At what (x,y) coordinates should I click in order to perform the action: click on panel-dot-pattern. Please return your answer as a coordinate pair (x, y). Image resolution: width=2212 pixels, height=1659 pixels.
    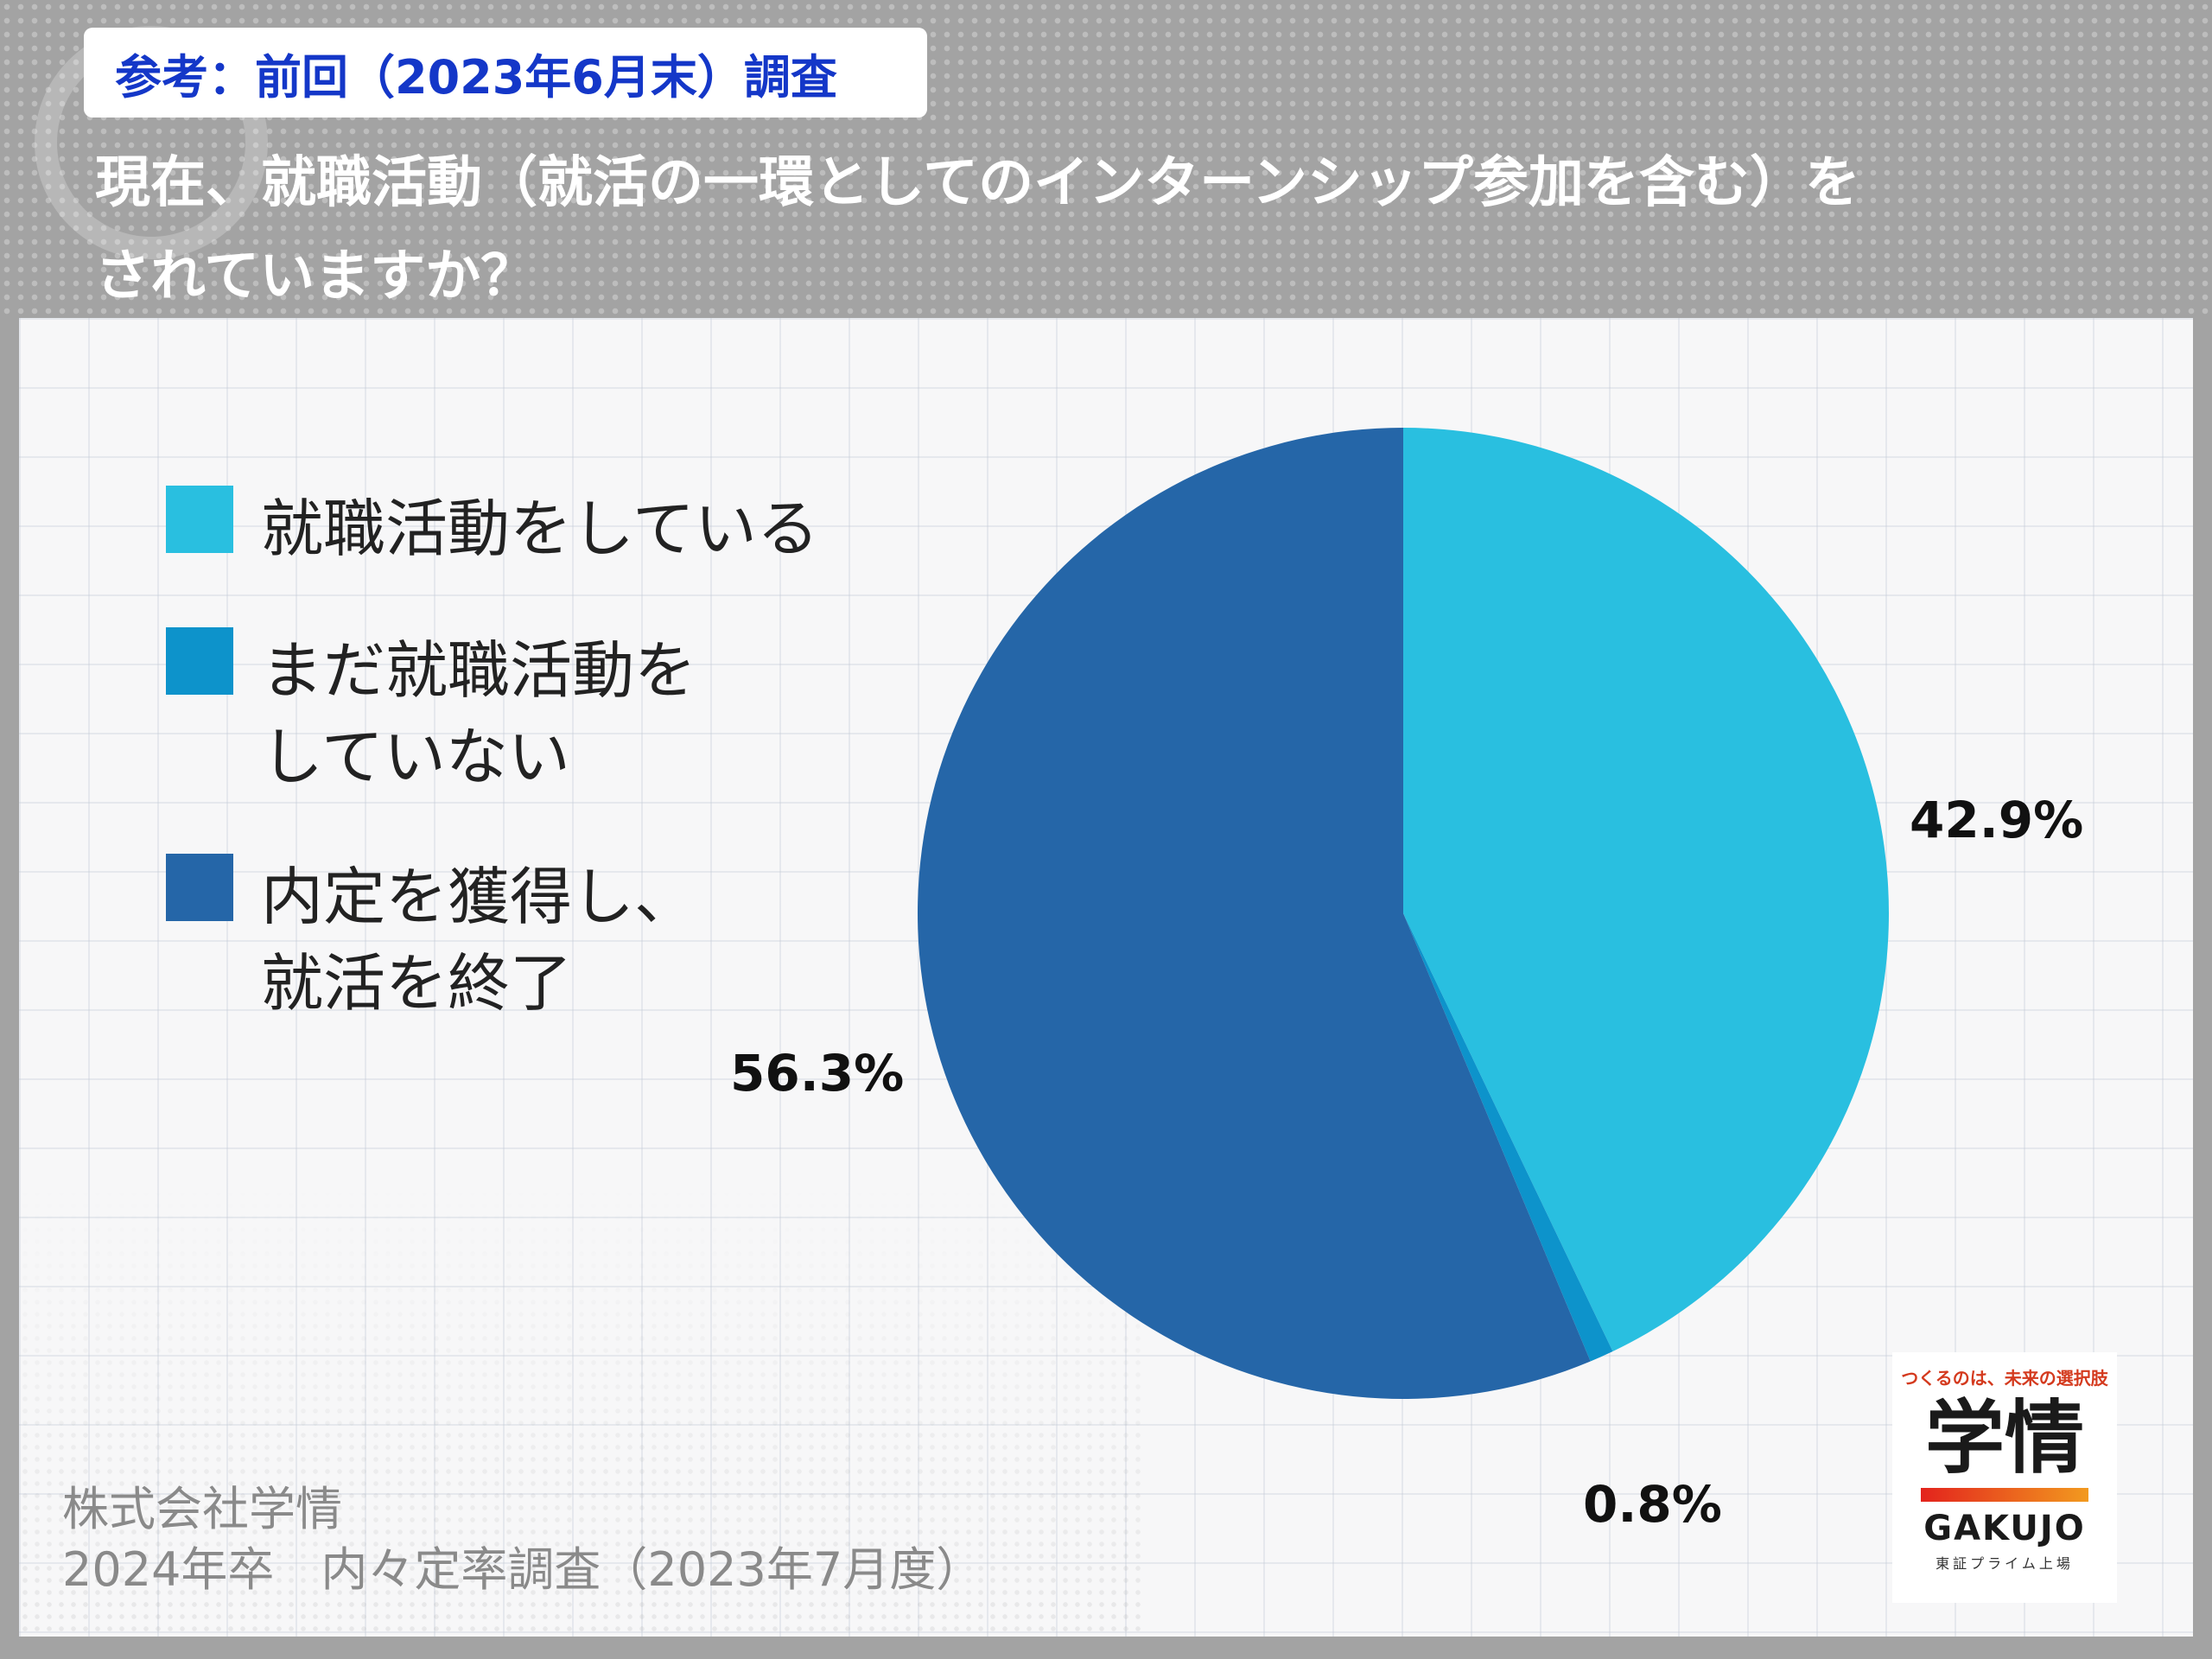
    Looking at the image, I should click on (580, 1412).